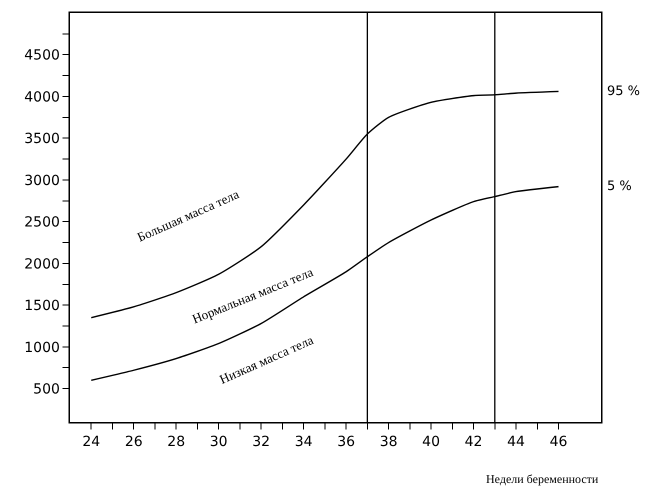 Image resolution: width=649 pixels, height=494 pixels. I want to click on x-tick-label: 28, so click(176, 442).